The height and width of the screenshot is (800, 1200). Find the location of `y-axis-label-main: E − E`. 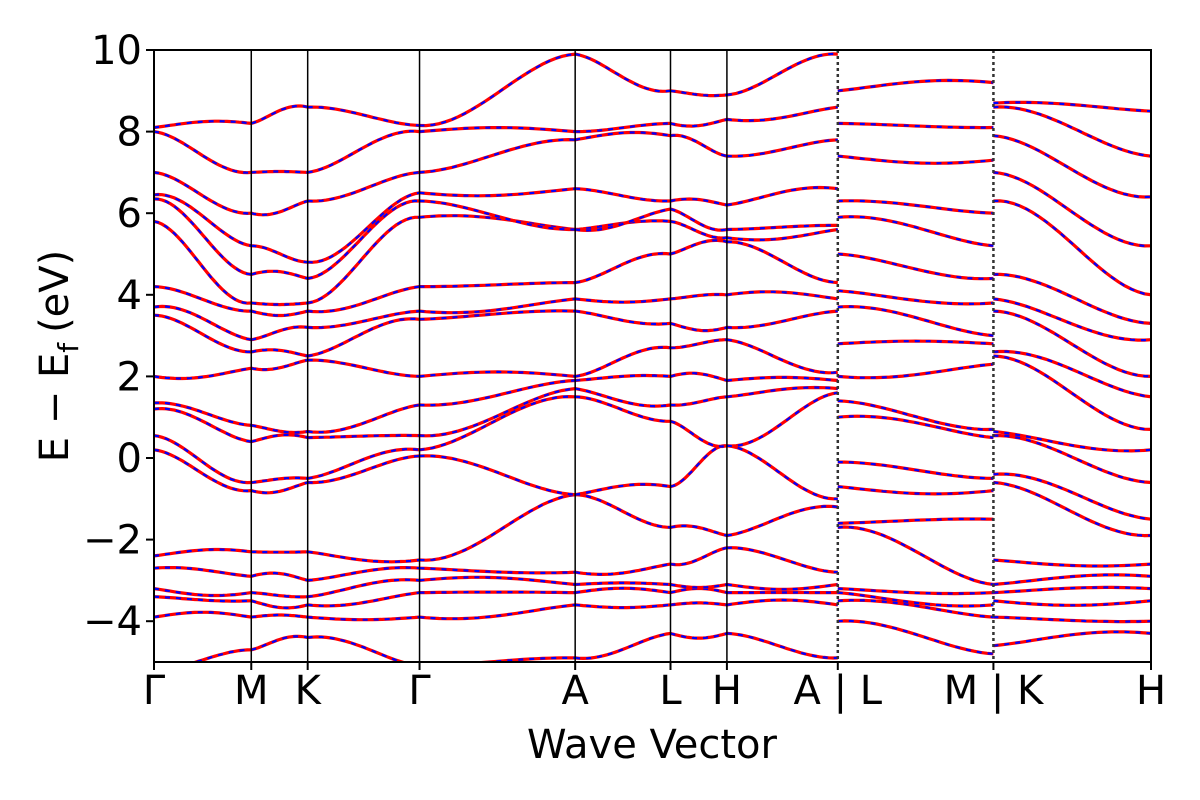

y-axis-label-main: E − E is located at coordinates (55, 408).